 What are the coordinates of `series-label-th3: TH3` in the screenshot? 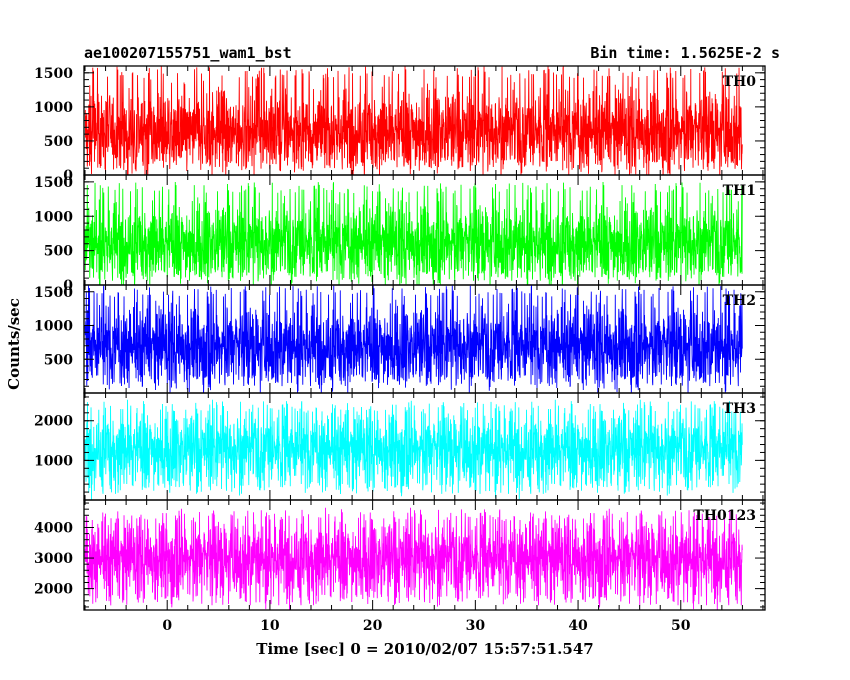 It's located at (739, 409).